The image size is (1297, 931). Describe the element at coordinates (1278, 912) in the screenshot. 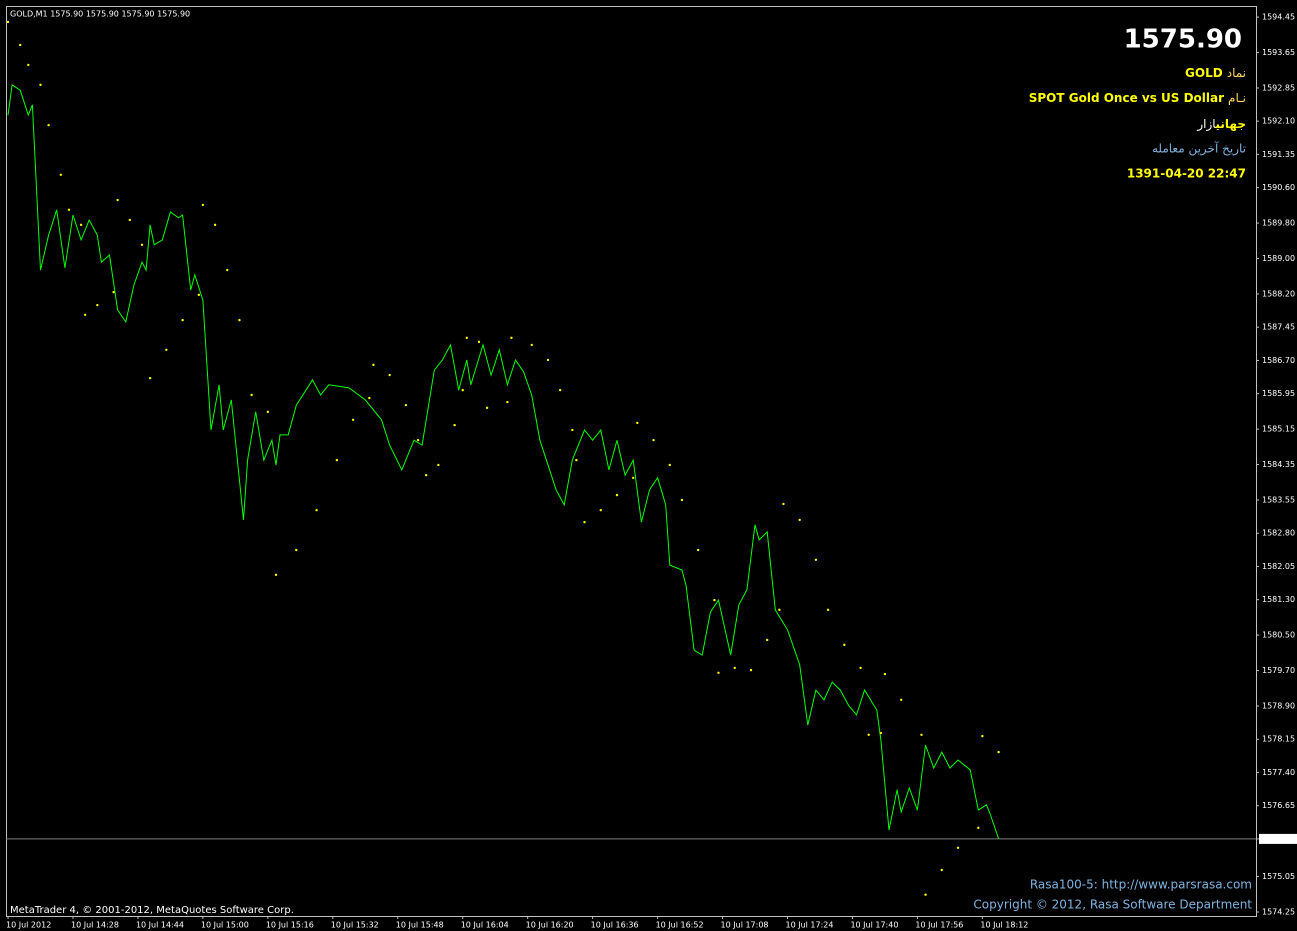

I see `y-tick-label: 1574.25` at that location.